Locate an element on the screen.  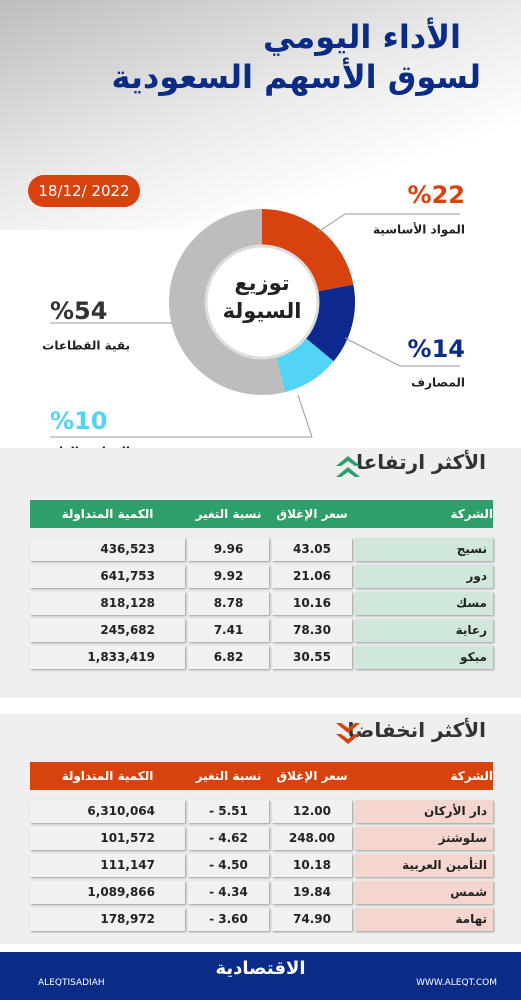
value-cell: 9.92 is located at coordinates (228, 576).